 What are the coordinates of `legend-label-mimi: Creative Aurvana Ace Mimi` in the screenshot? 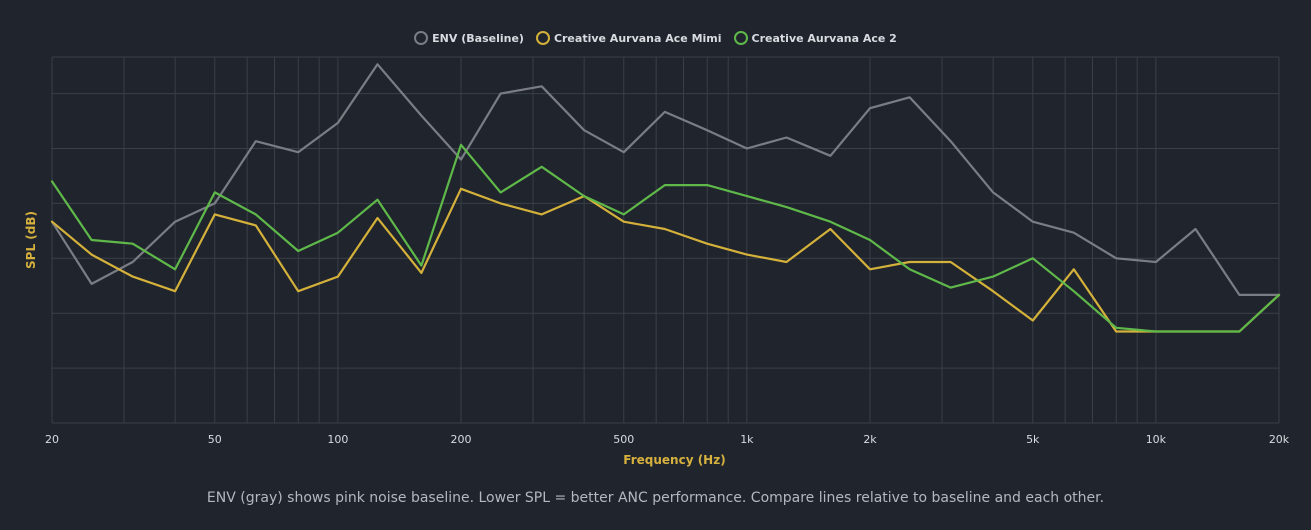 It's located at (637, 38).